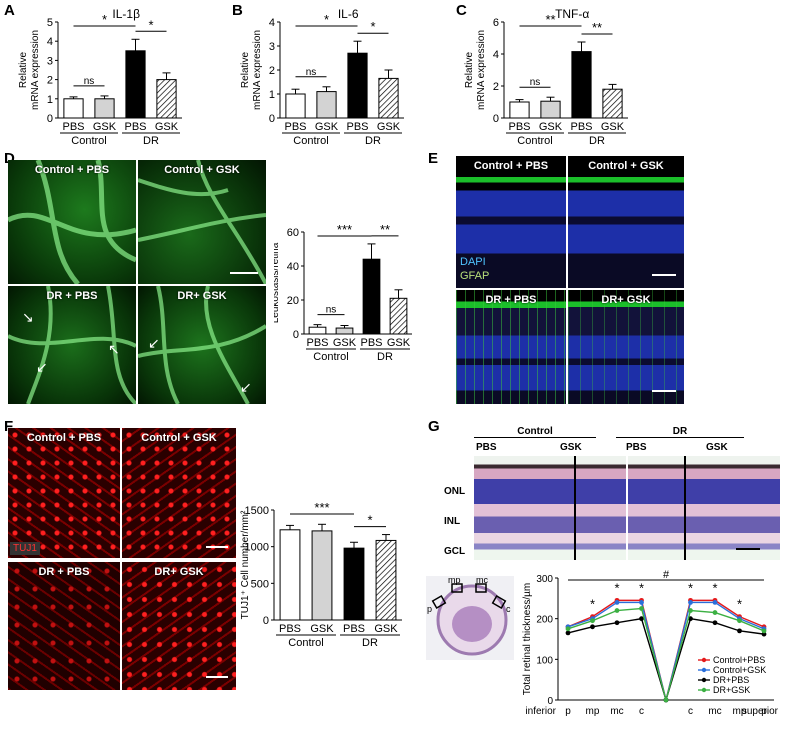  Describe the element at coordinates (25, 548) in the screenshot. I see `tuj1-legend: TUJ1` at that location.